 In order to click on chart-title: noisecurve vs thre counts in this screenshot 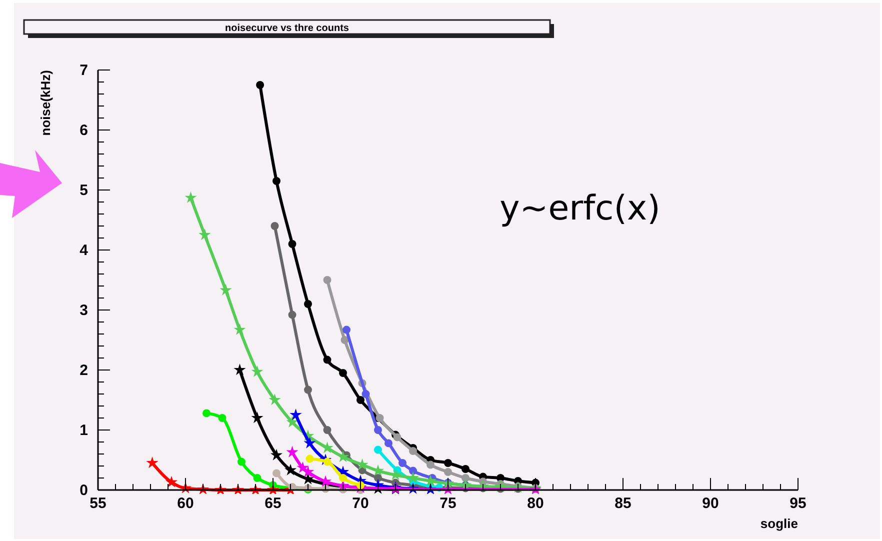, I will do `click(287, 28)`.